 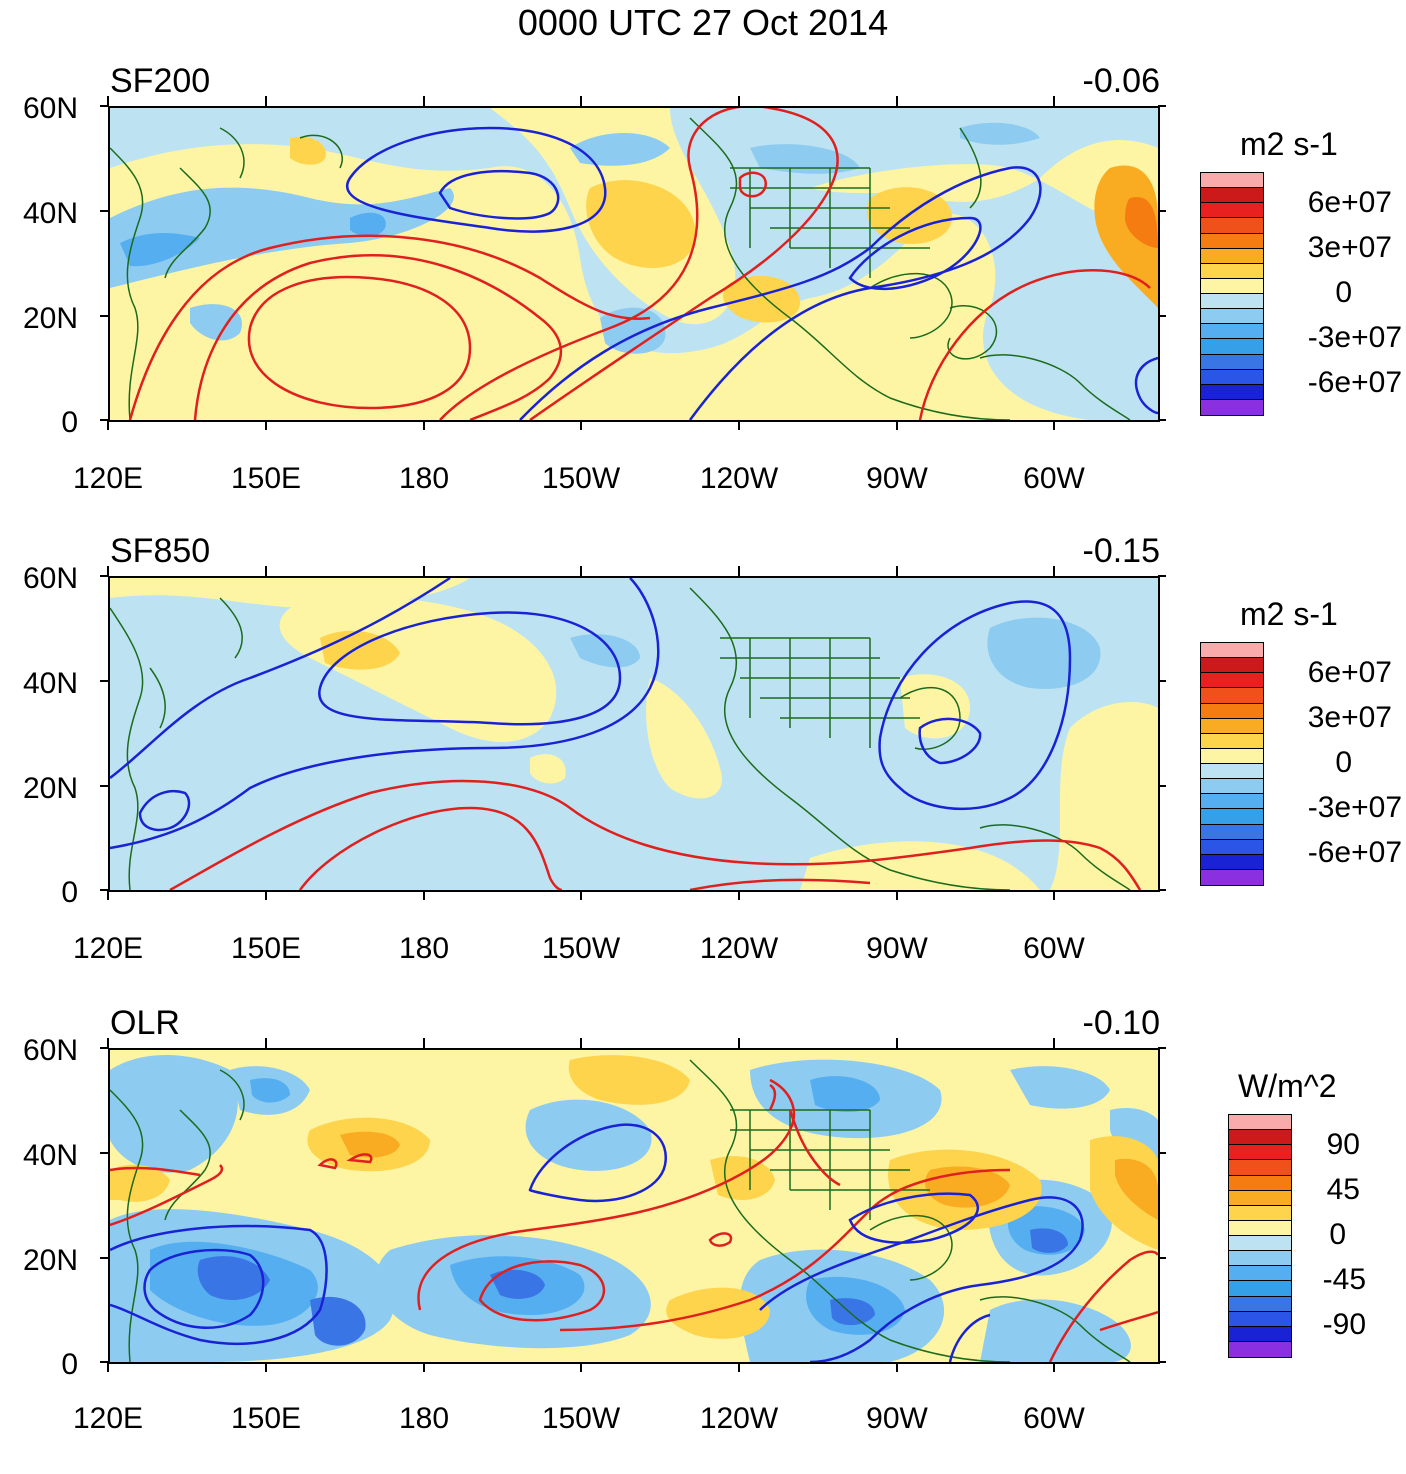 I want to click on figure-title: 0000 UTC 27 Oct 2014, so click(x=703, y=22).